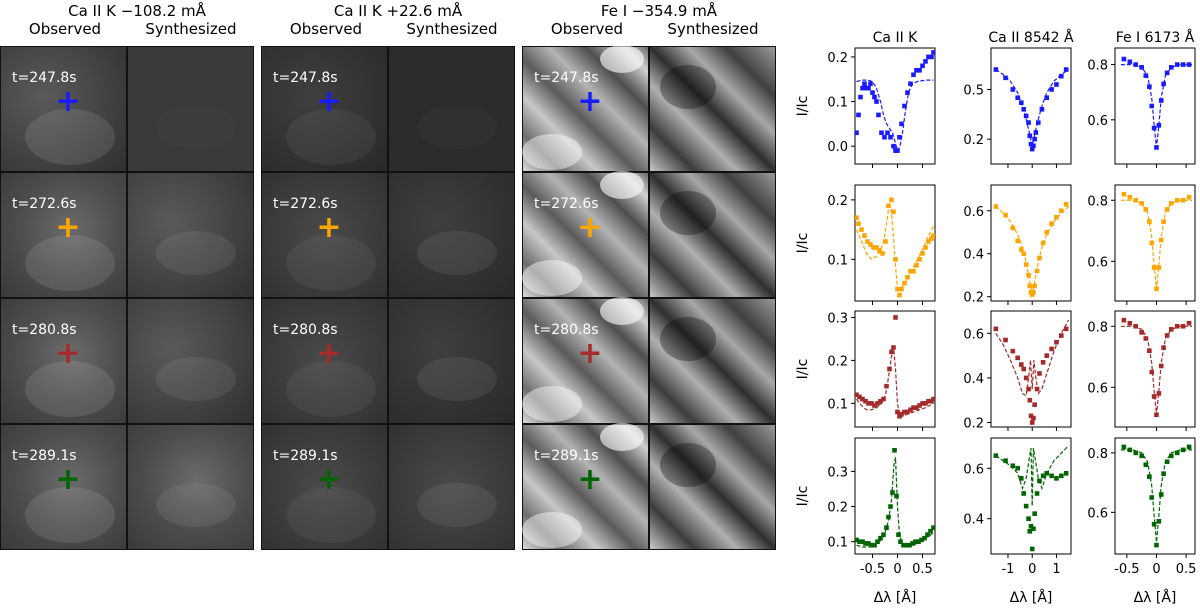 This screenshot has width=1200, height=614. What do you see at coordinates (65, 29) in the screenshot?
I see `observed-label: Observed` at bounding box center [65, 29].